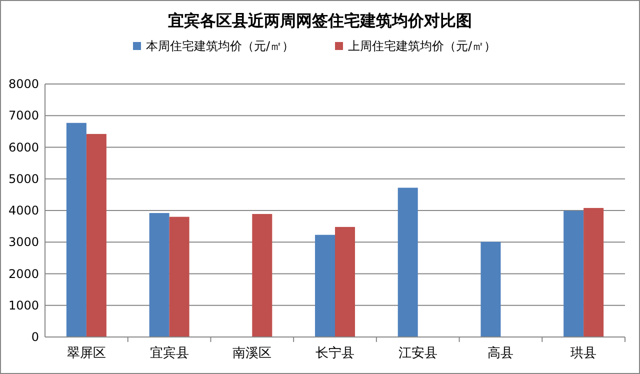 The height and width of the screenshot is (374, 640). Describe the element at coordinates (169, 353) in the screenshot. I see `x-tick-label: 宜宾县` at that location.